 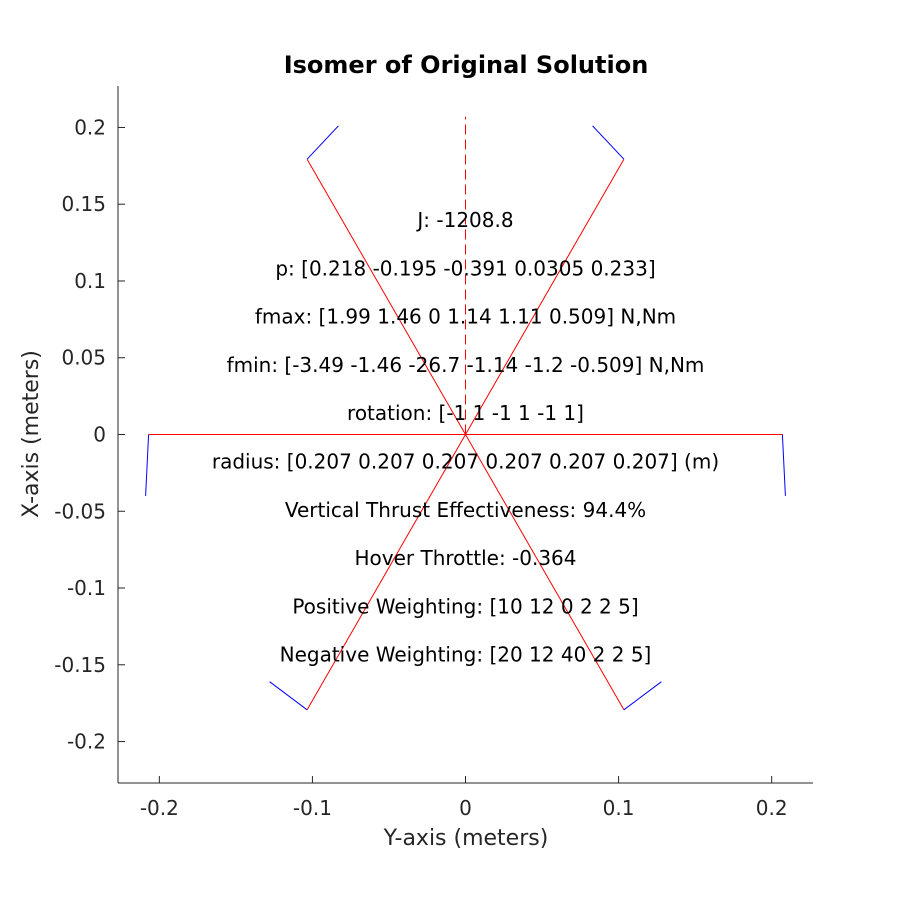 I want to click on x-tick-label: -0.1, so click(x=312, y=808).